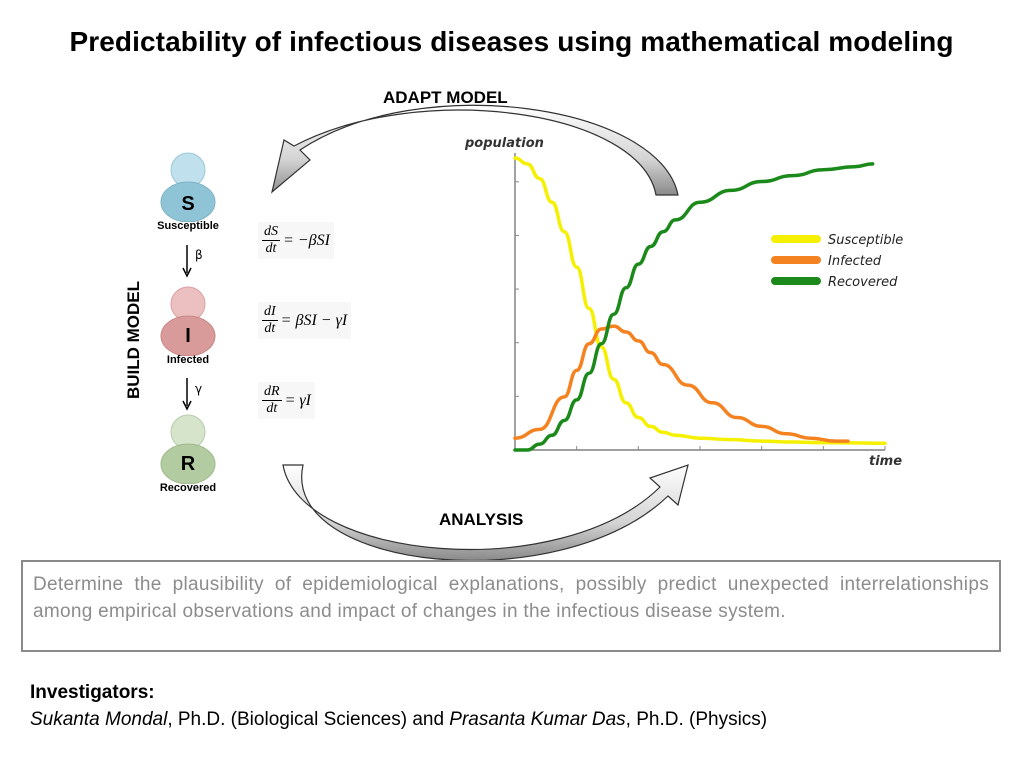  What do you see at coordinates (188, 360) in the screenshot?
I see `infected-caption: Infected` at bounding box center [188, 360].